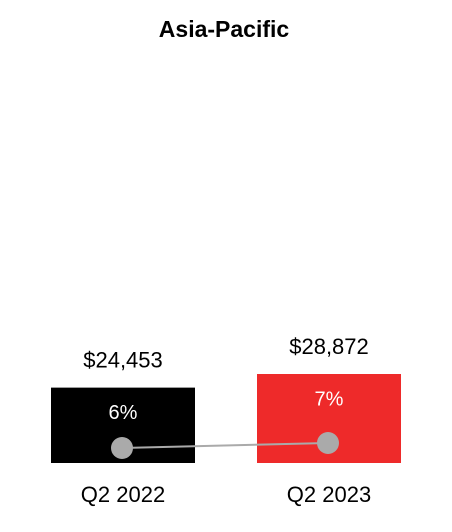 The width and height of the screenshot is (452, 532). Describe the element at coordinates (123, 359) in the screenshot. I see `bar-value-label: $24,453` at that location.